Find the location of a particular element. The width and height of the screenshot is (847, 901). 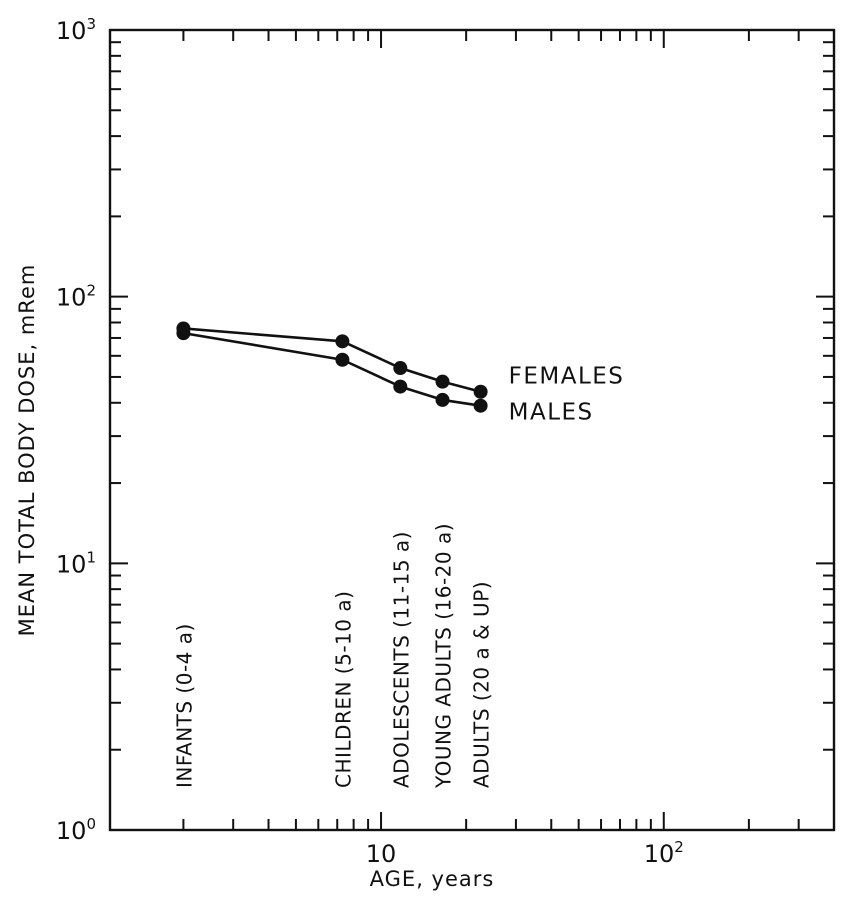

y-tick-label: 101 is located at coordinates (76, 563).